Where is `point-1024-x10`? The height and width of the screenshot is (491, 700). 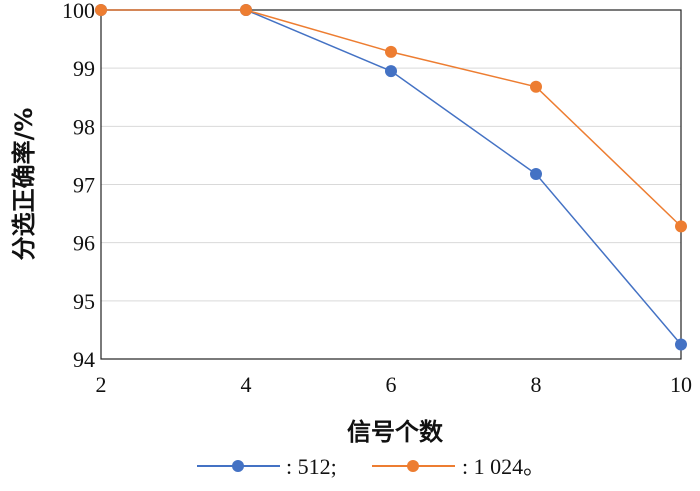 point-1024-x10 is located at coordinates (681, 226).